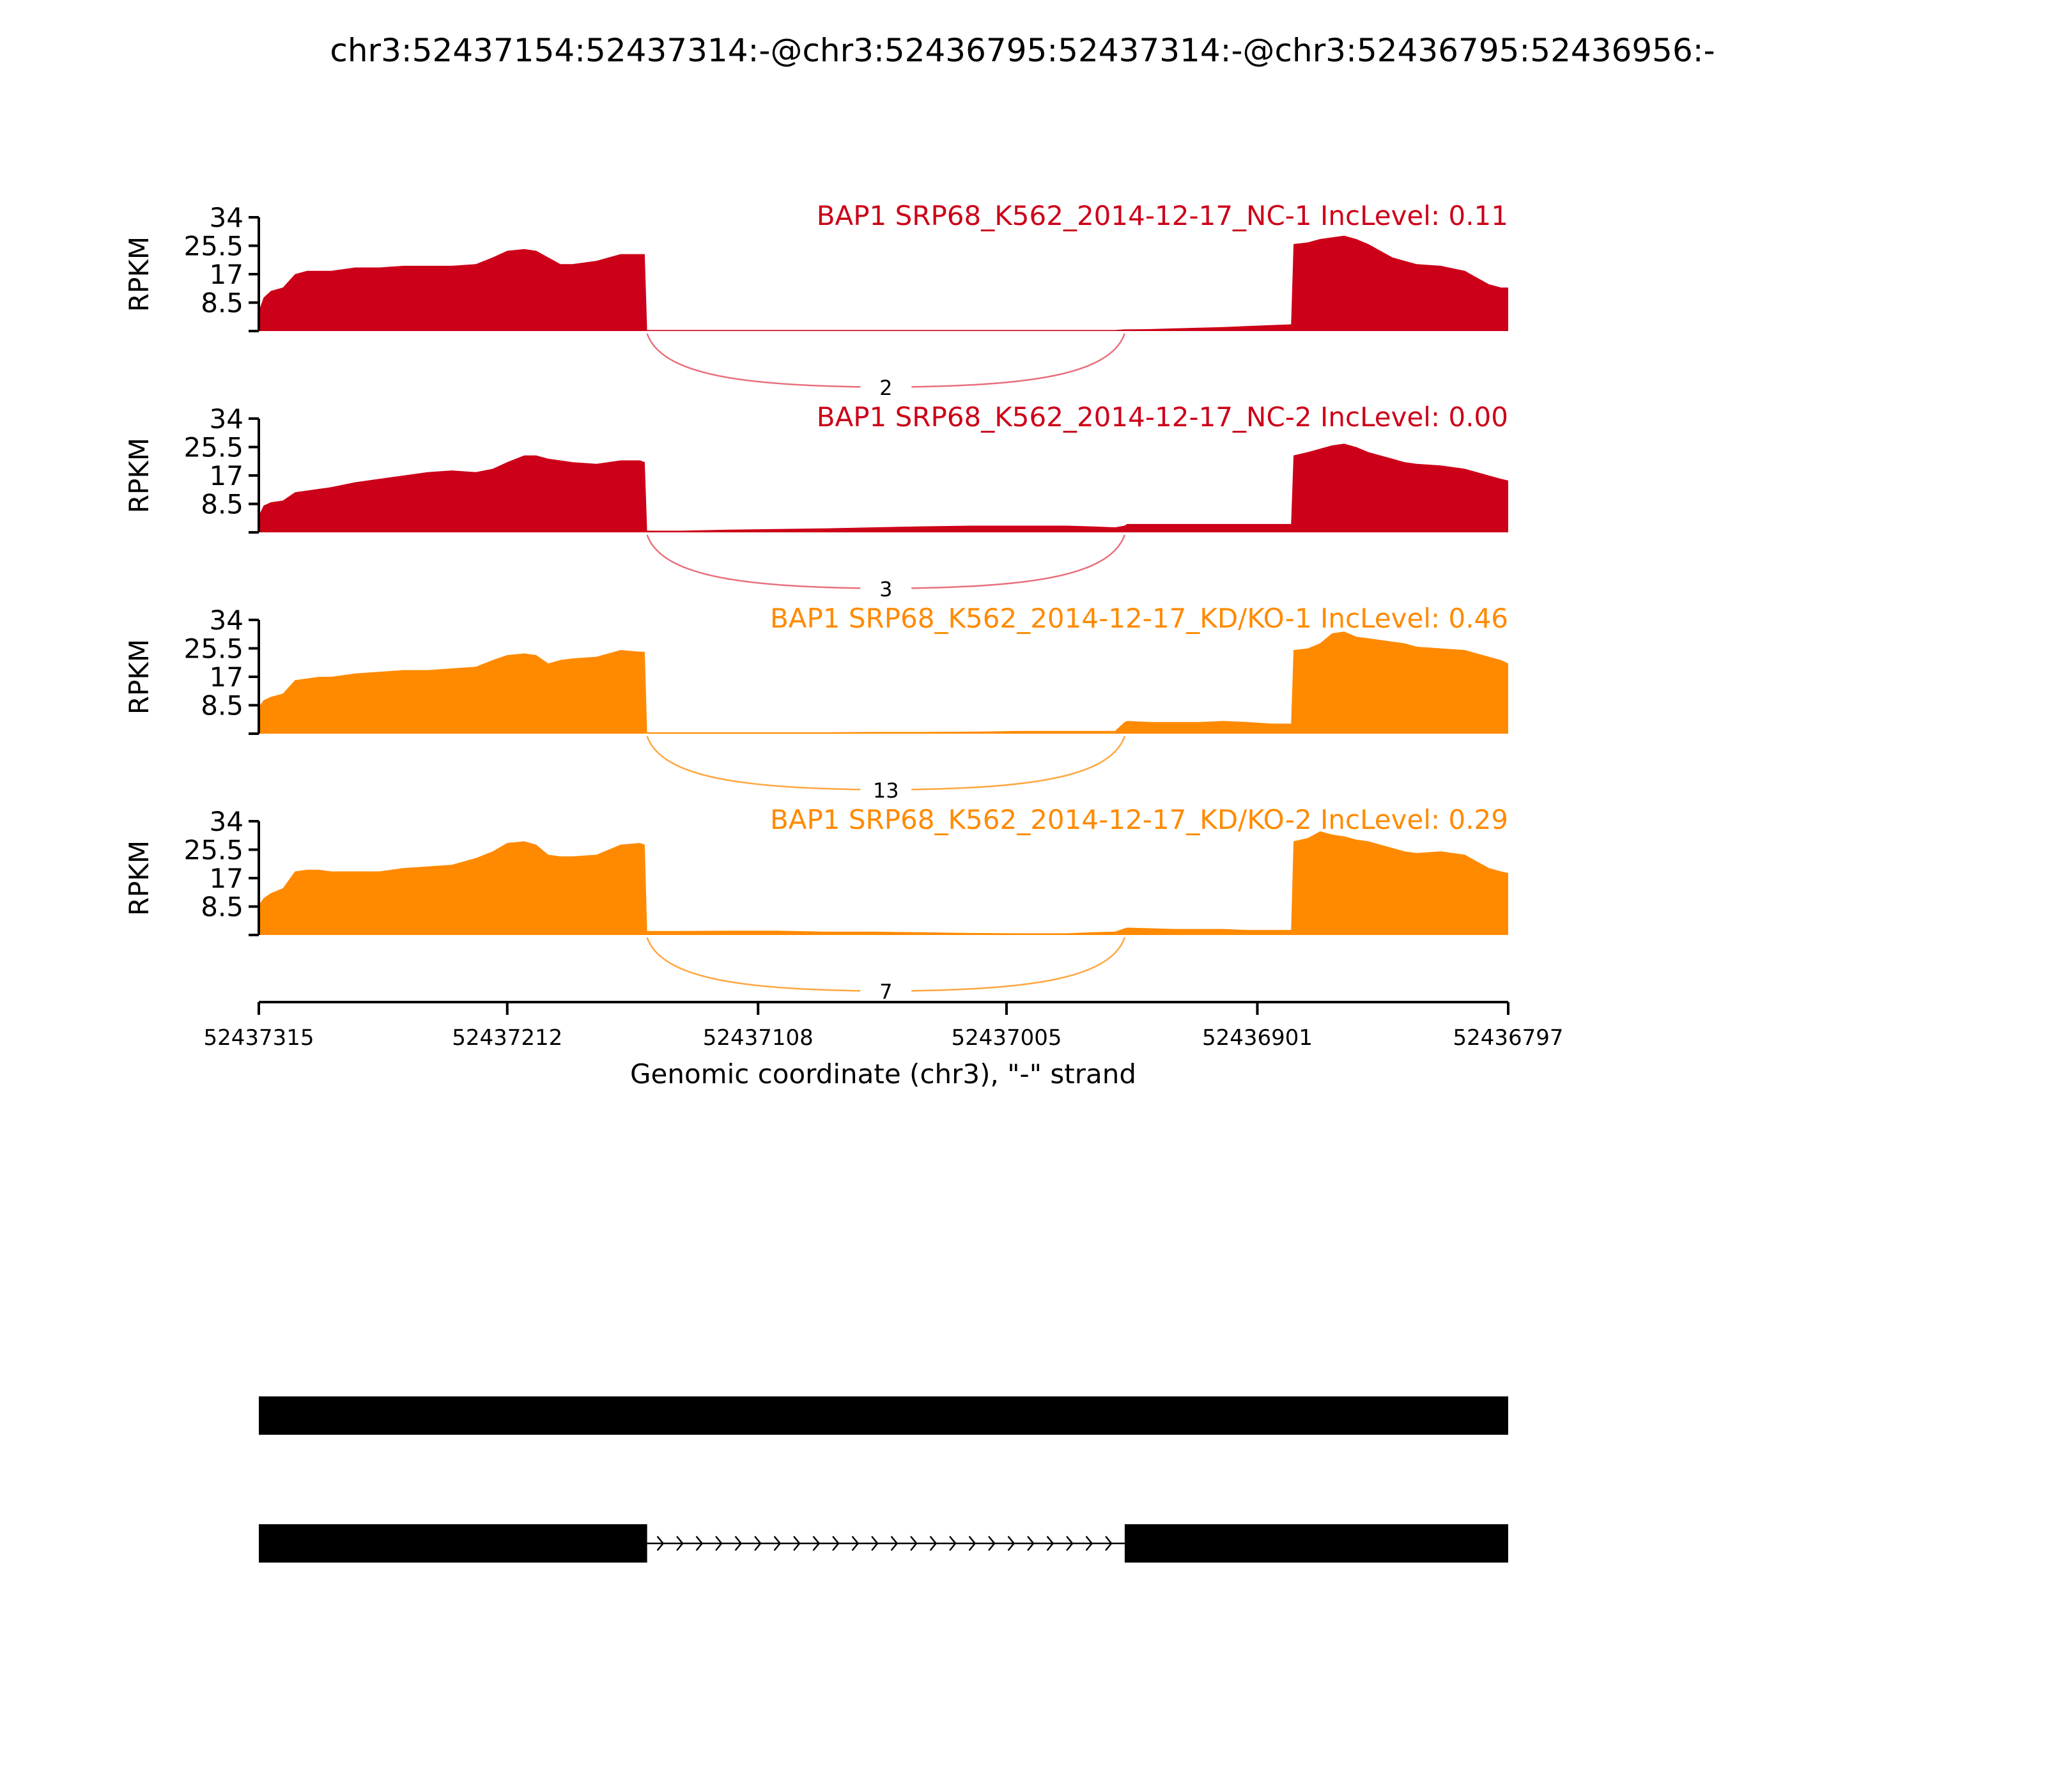 This screenshot has height=1792, width=2045. I want to click on junction-count: 13, so click(886, 790).